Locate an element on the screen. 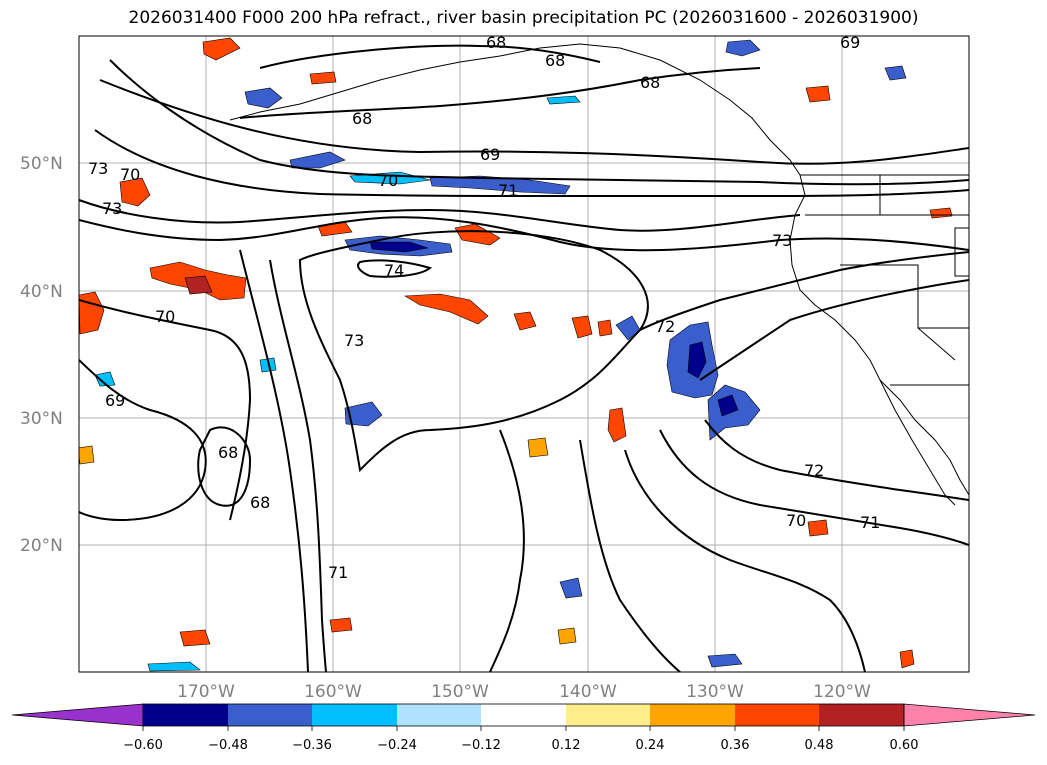  contour-68-sw is located at coordinates (224, 466).